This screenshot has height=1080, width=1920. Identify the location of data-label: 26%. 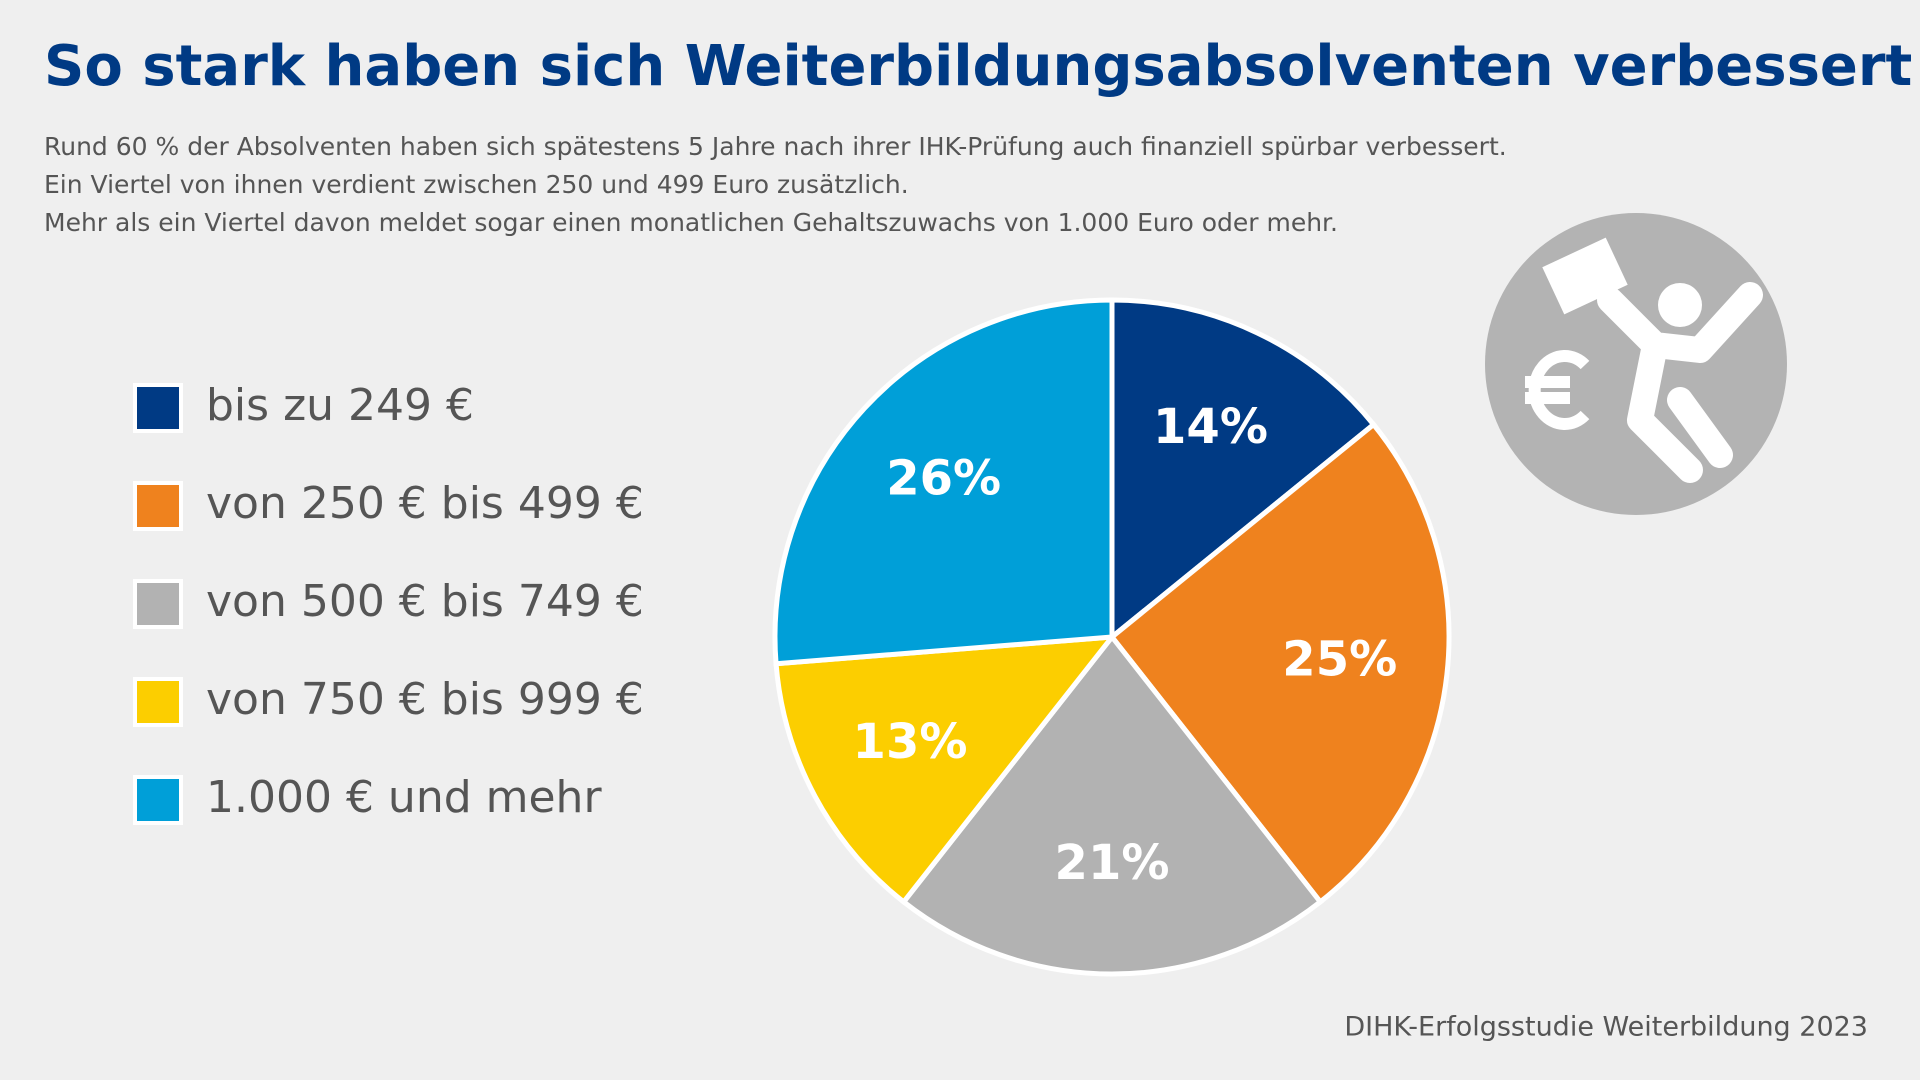
(943, 479).